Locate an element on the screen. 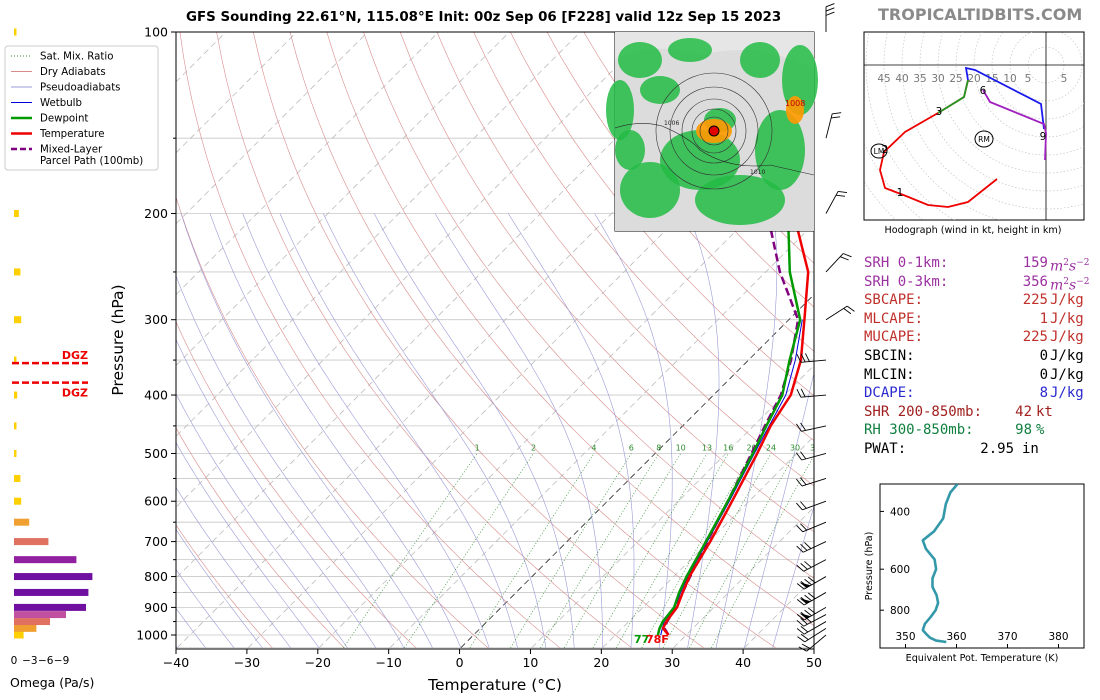 Image resolution: width=1100 pixels, height=700 pixels. map-isobar is located at coordinates (714, 131).